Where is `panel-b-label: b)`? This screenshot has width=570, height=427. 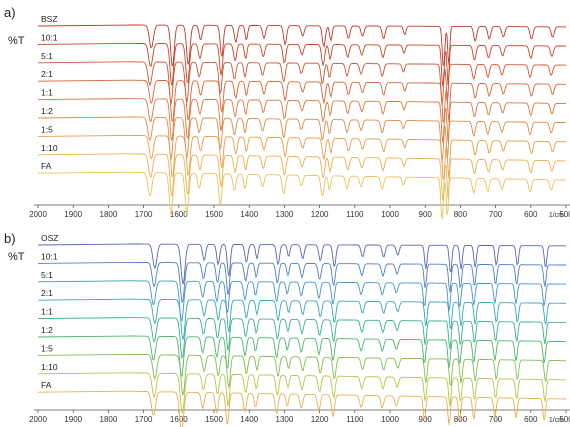
panel-b-label: b) is located at coordinates (10, 238).